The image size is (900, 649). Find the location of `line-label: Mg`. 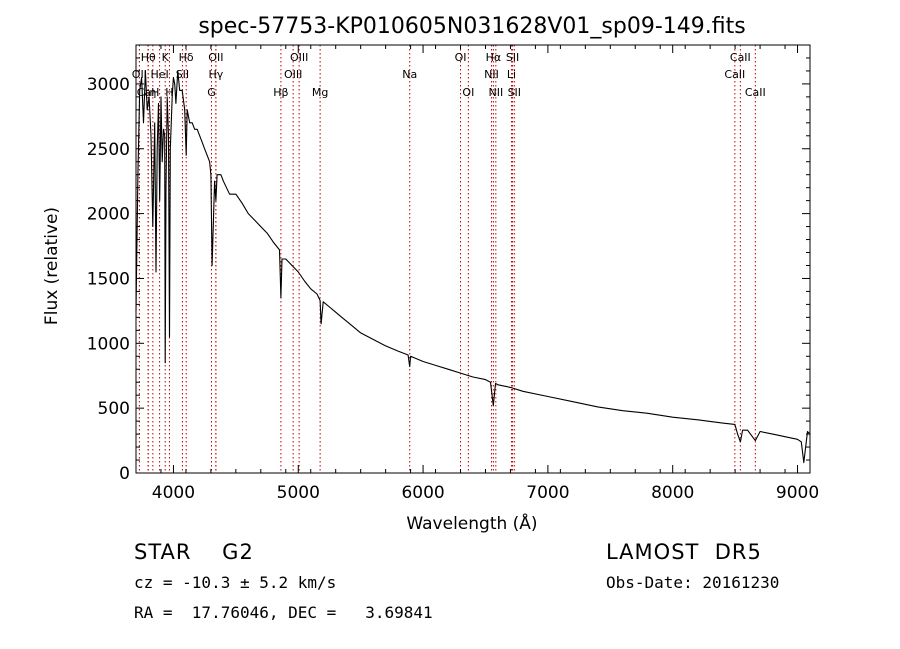

line-label: Mg is located at coordinates (320, 92).